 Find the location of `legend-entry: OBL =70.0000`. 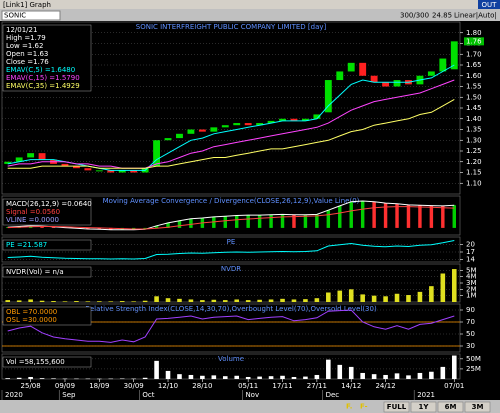

legend-entry: OBL =70.0000 is located at coordinates (31, 312).